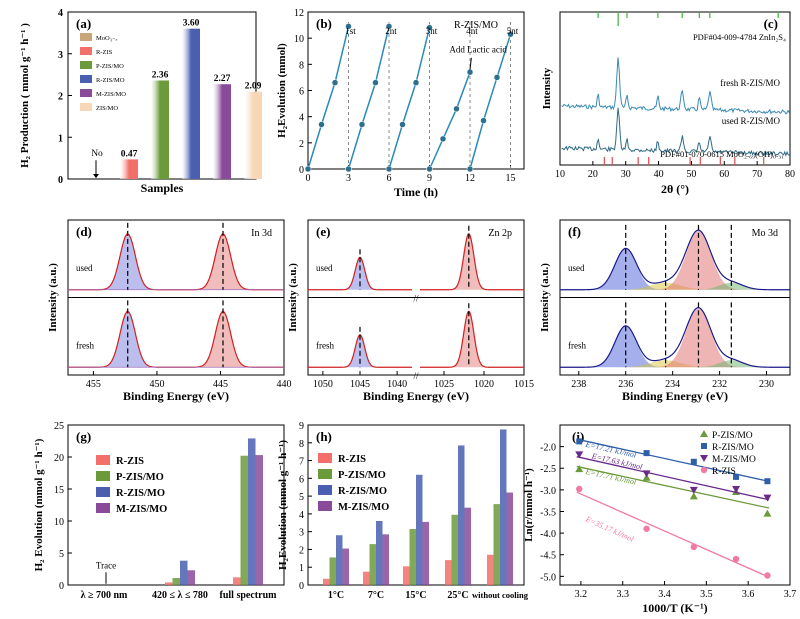 The image size is (800, 619). Describe the element at coordinates (191, 24) in the screenshot. I see `panel-a-bar-label: 3.60` at that location.